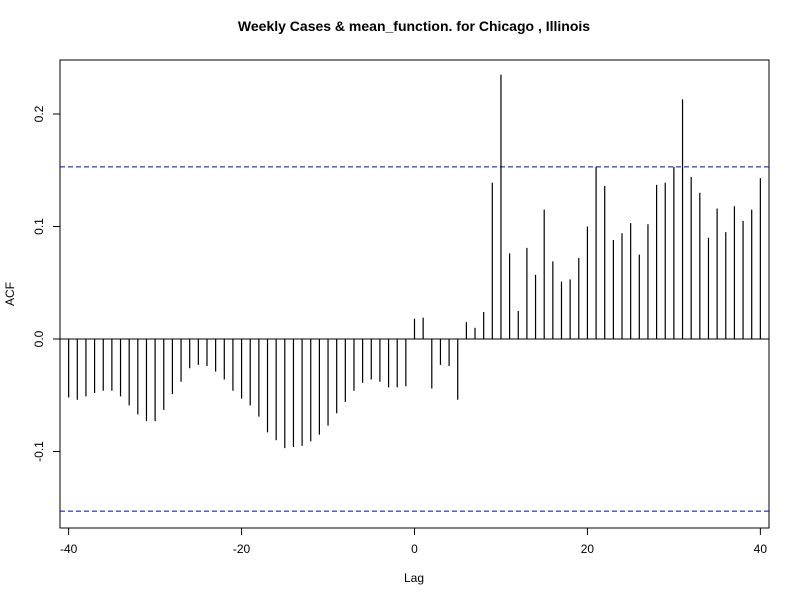  I want to click on y-tick-label: 0.0, so click(39, 338).